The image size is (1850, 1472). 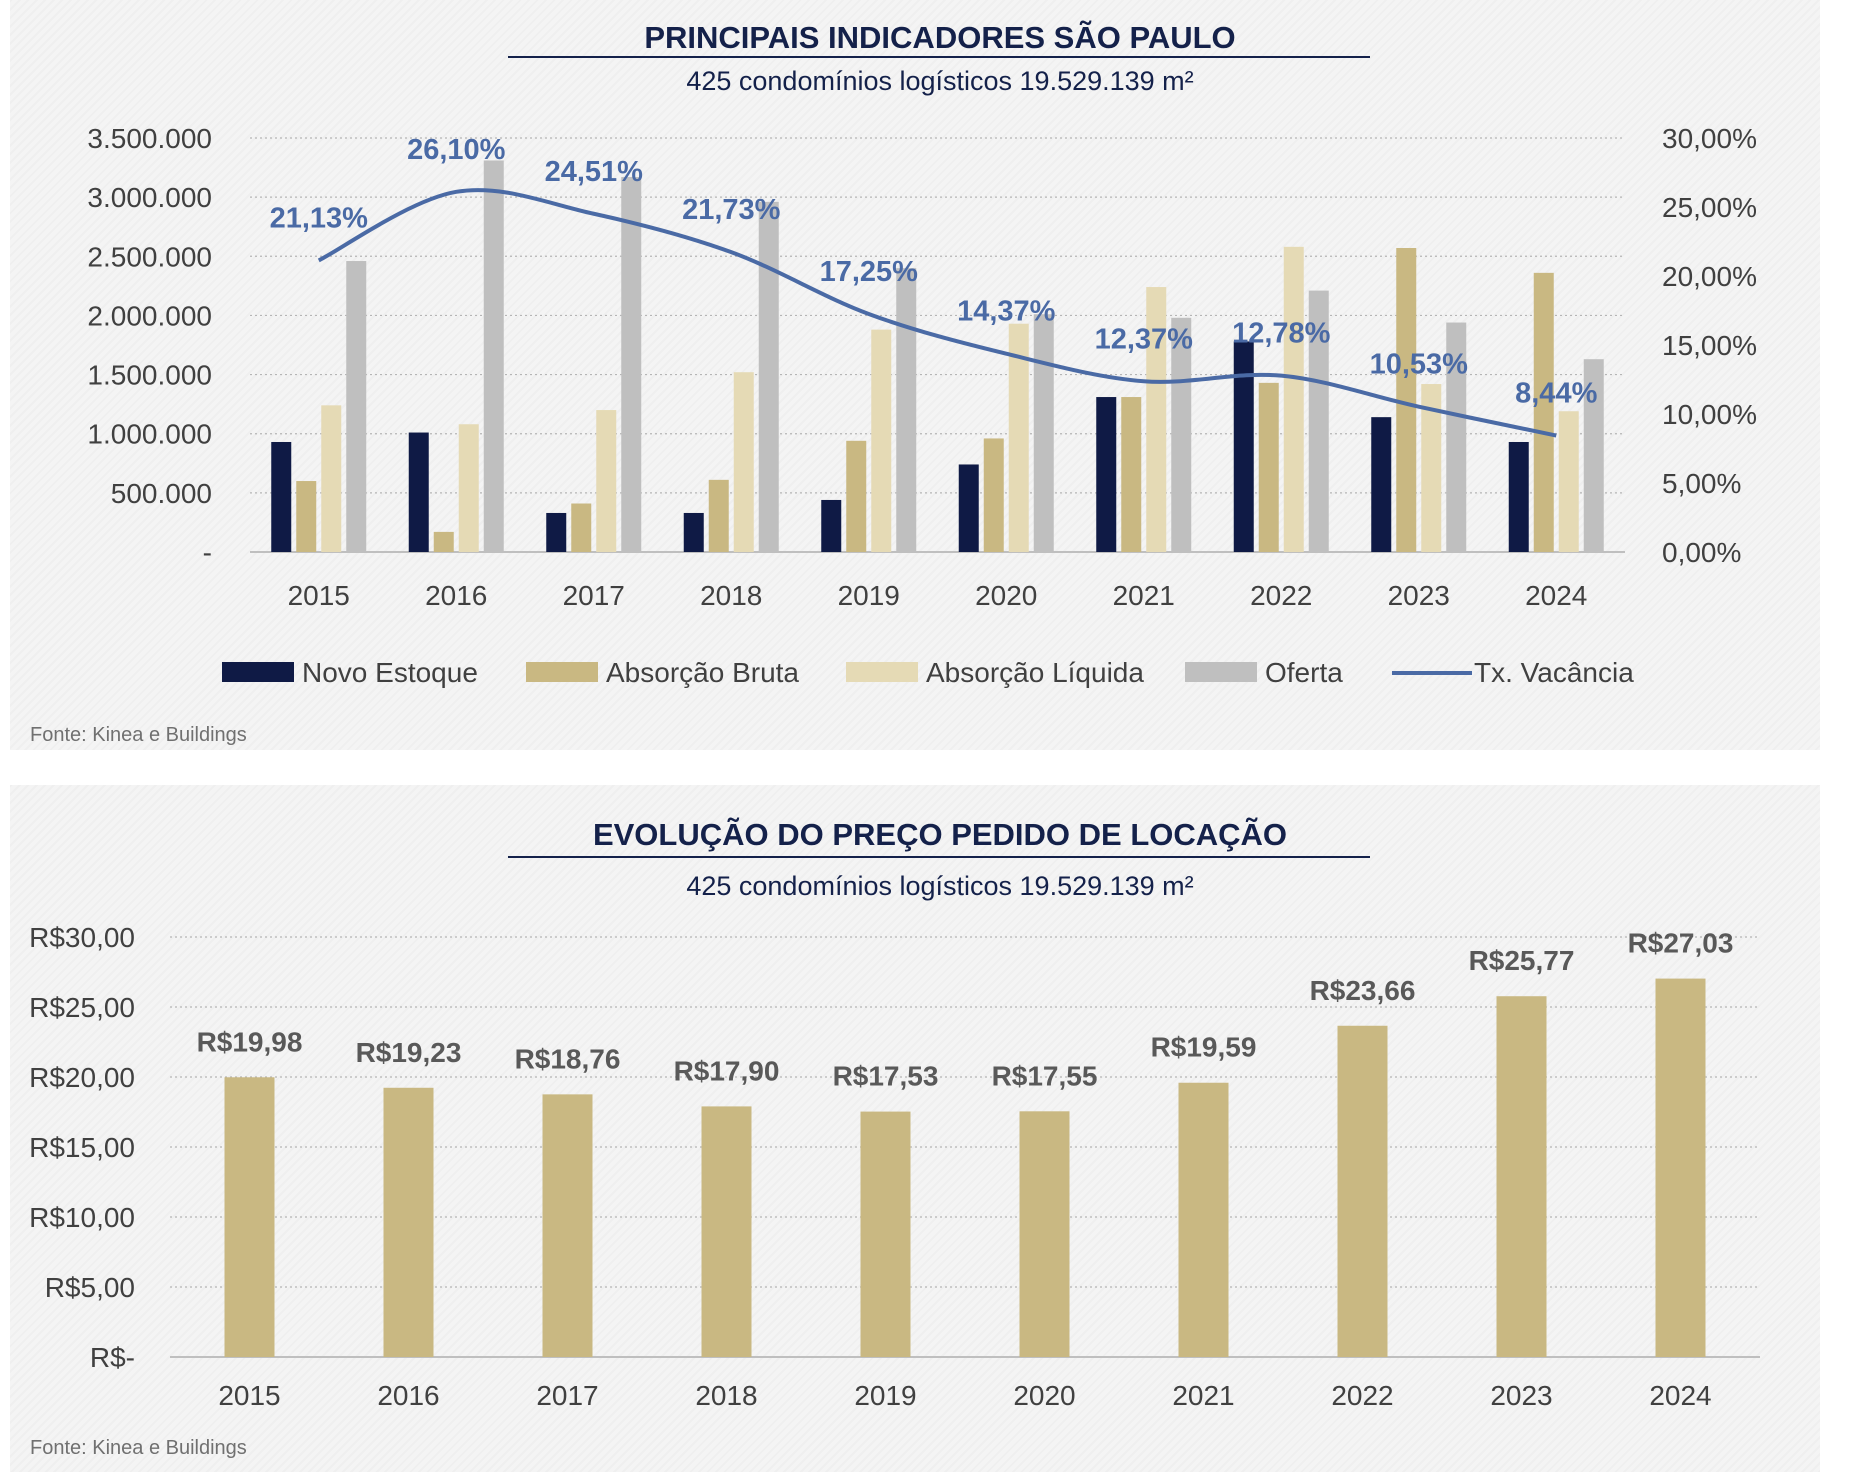 I want to click on y-tick-label: 3.500.000, so click(x=149, y=138).